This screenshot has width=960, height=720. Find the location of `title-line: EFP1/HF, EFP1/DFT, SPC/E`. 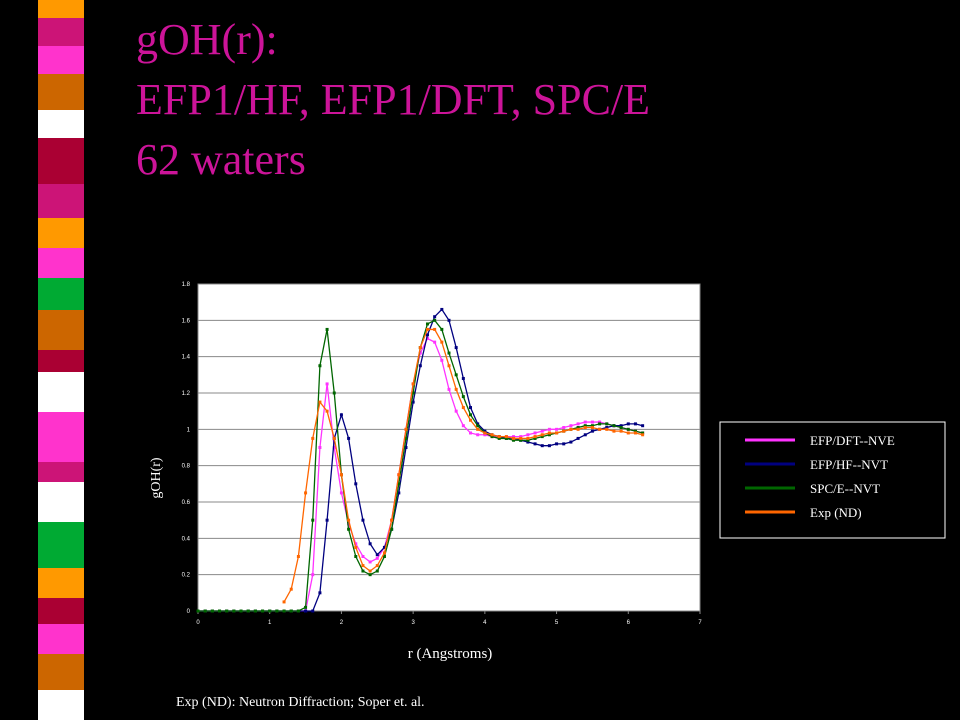

title-line: EFP1/HF, EFP1/DFT, SPC/E is located at coordinates (393, 99).